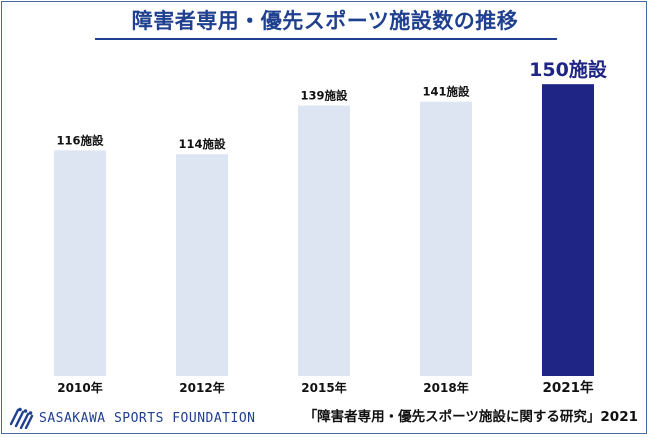  Describe the element at coordinates (22, 418) in the screenshot. I see `ssf-logo-mark-icon` at that location.